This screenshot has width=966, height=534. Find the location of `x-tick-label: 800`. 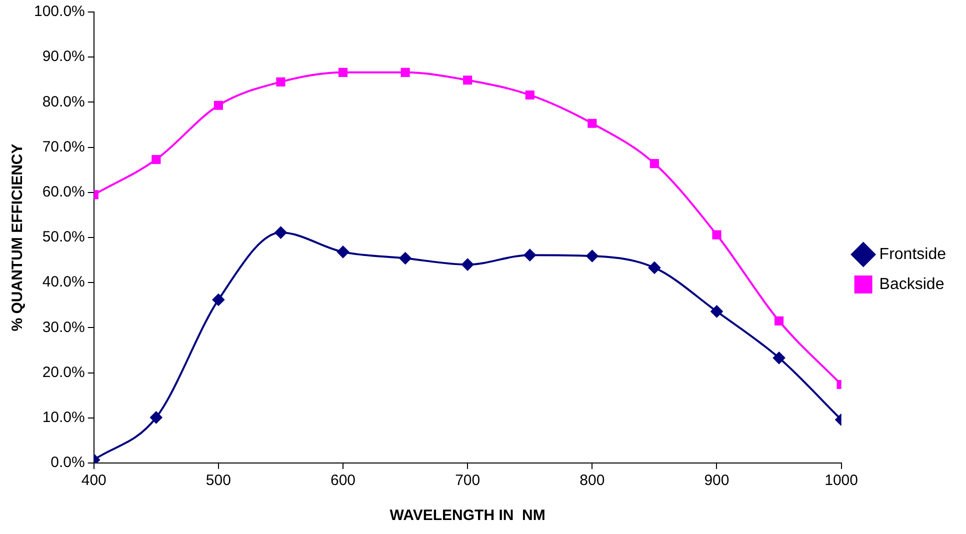

x-tick-label: 800 is located at coordinates (592, 481).